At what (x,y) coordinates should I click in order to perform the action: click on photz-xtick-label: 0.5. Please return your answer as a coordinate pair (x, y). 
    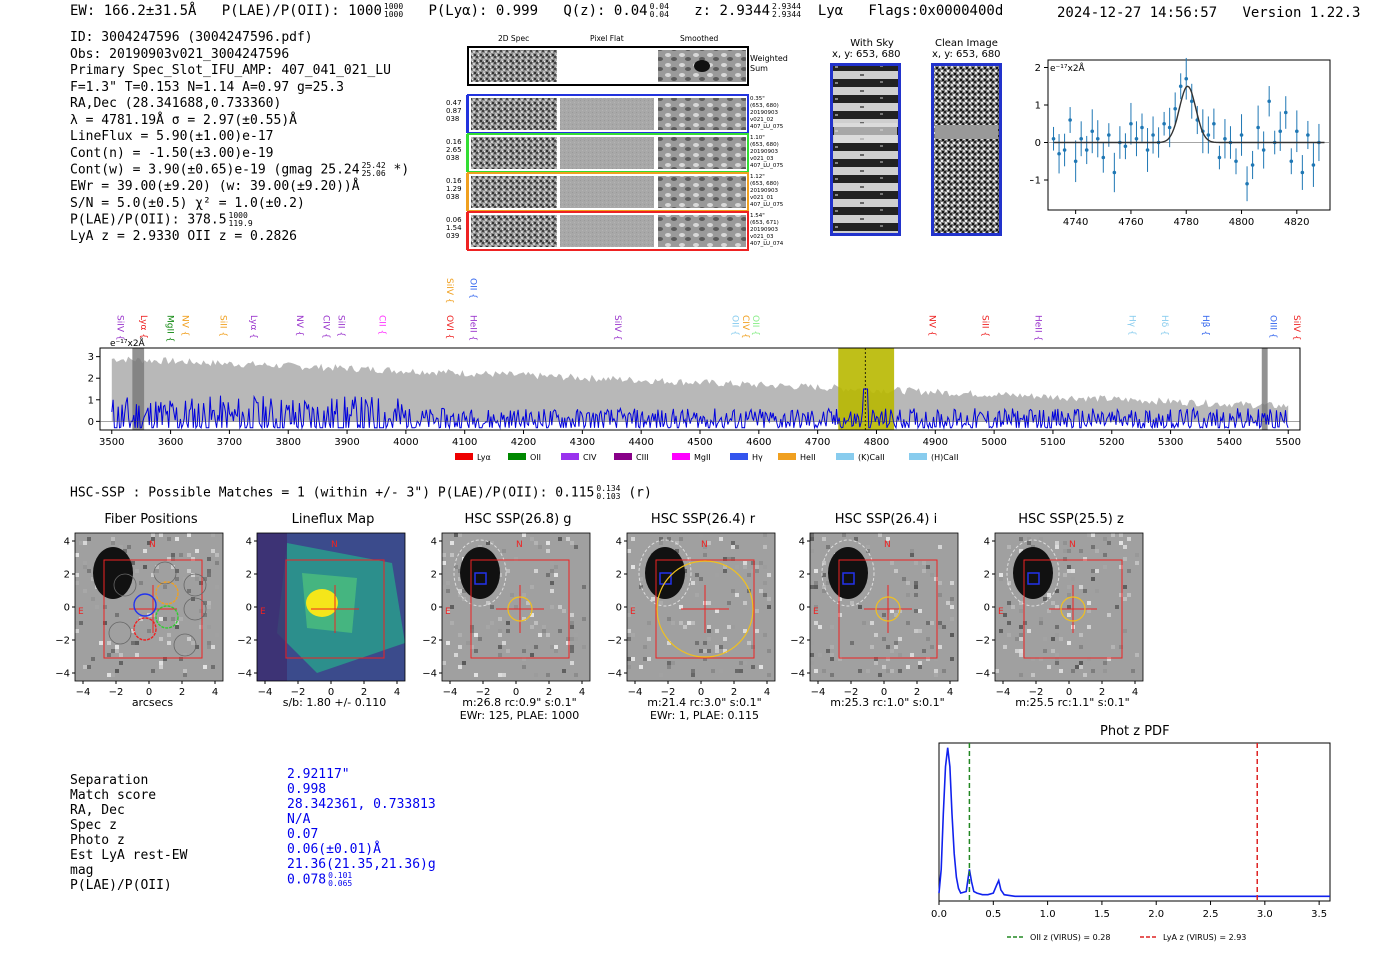
    Looking at the image, I should click on (993, 914).